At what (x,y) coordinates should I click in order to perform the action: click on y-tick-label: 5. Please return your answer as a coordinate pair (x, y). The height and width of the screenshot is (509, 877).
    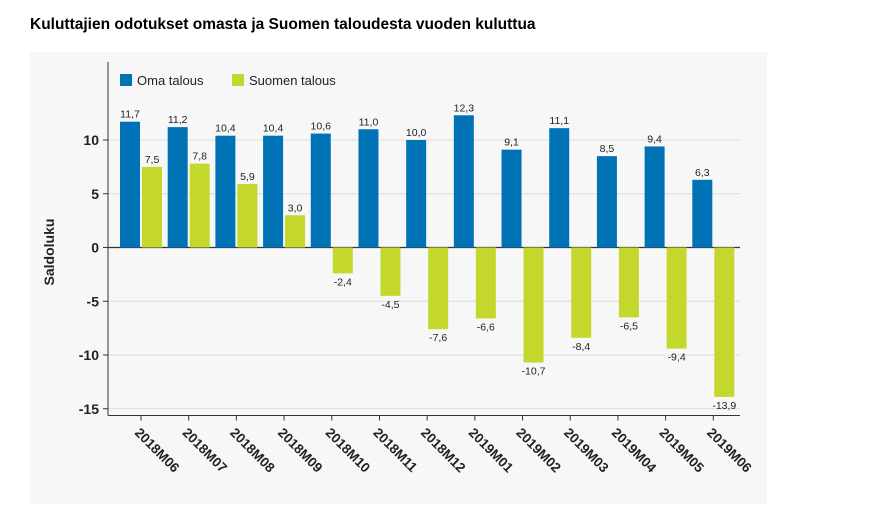
    Looking at the image, I should click on (95, 194).